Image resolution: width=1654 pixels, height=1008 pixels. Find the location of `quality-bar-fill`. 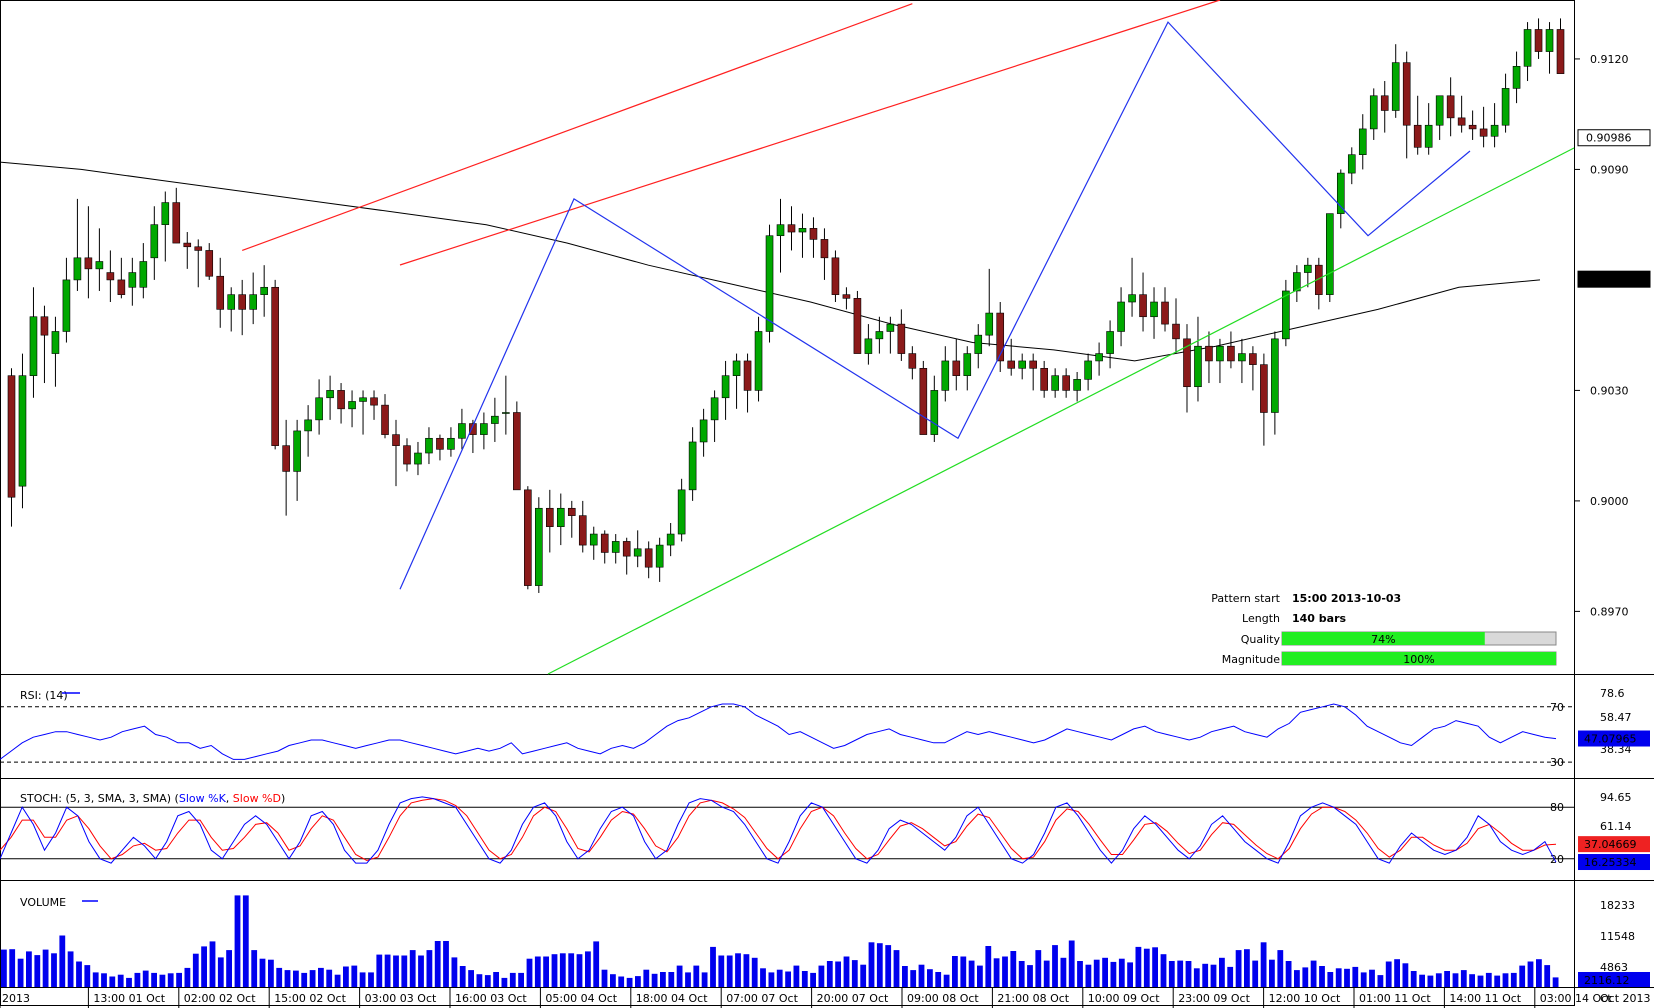

quality-bar-fill is located at coordinates (1383, 638).